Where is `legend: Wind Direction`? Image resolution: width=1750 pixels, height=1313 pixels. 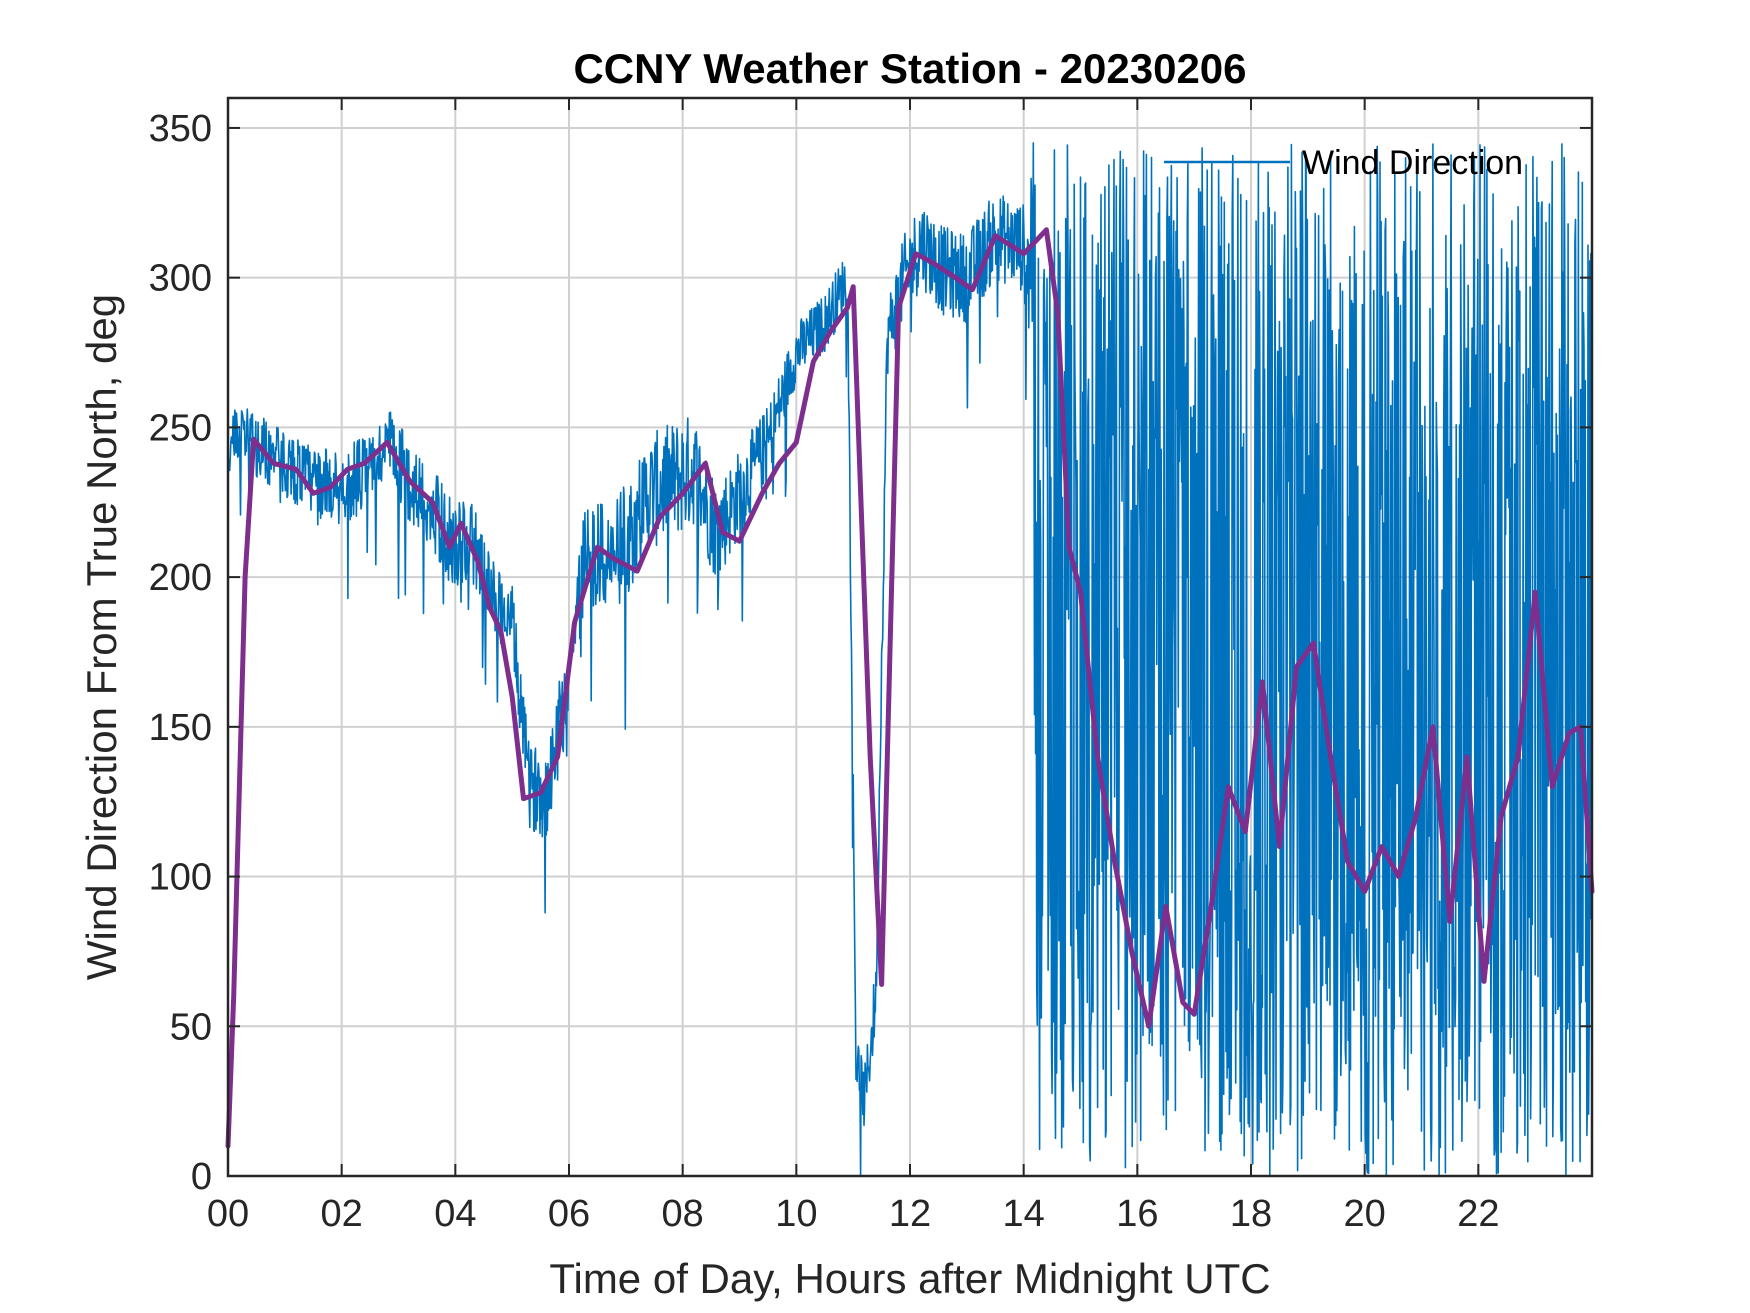 legend: Wind Direction is located at coordinates (1343, 163).